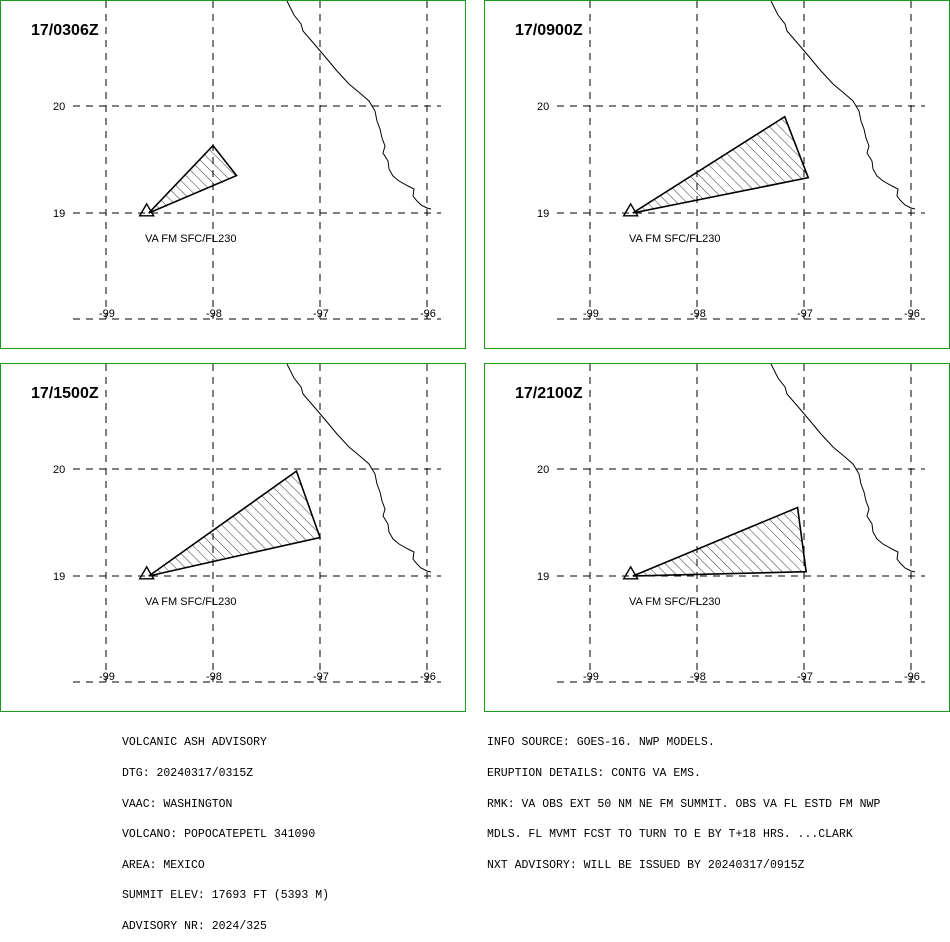 The image size is (950, 942). Describe the element at coordinates (188, 773) in the screenshot. I see `advisory-line: DTG: 20240317/0315Z` at that location.